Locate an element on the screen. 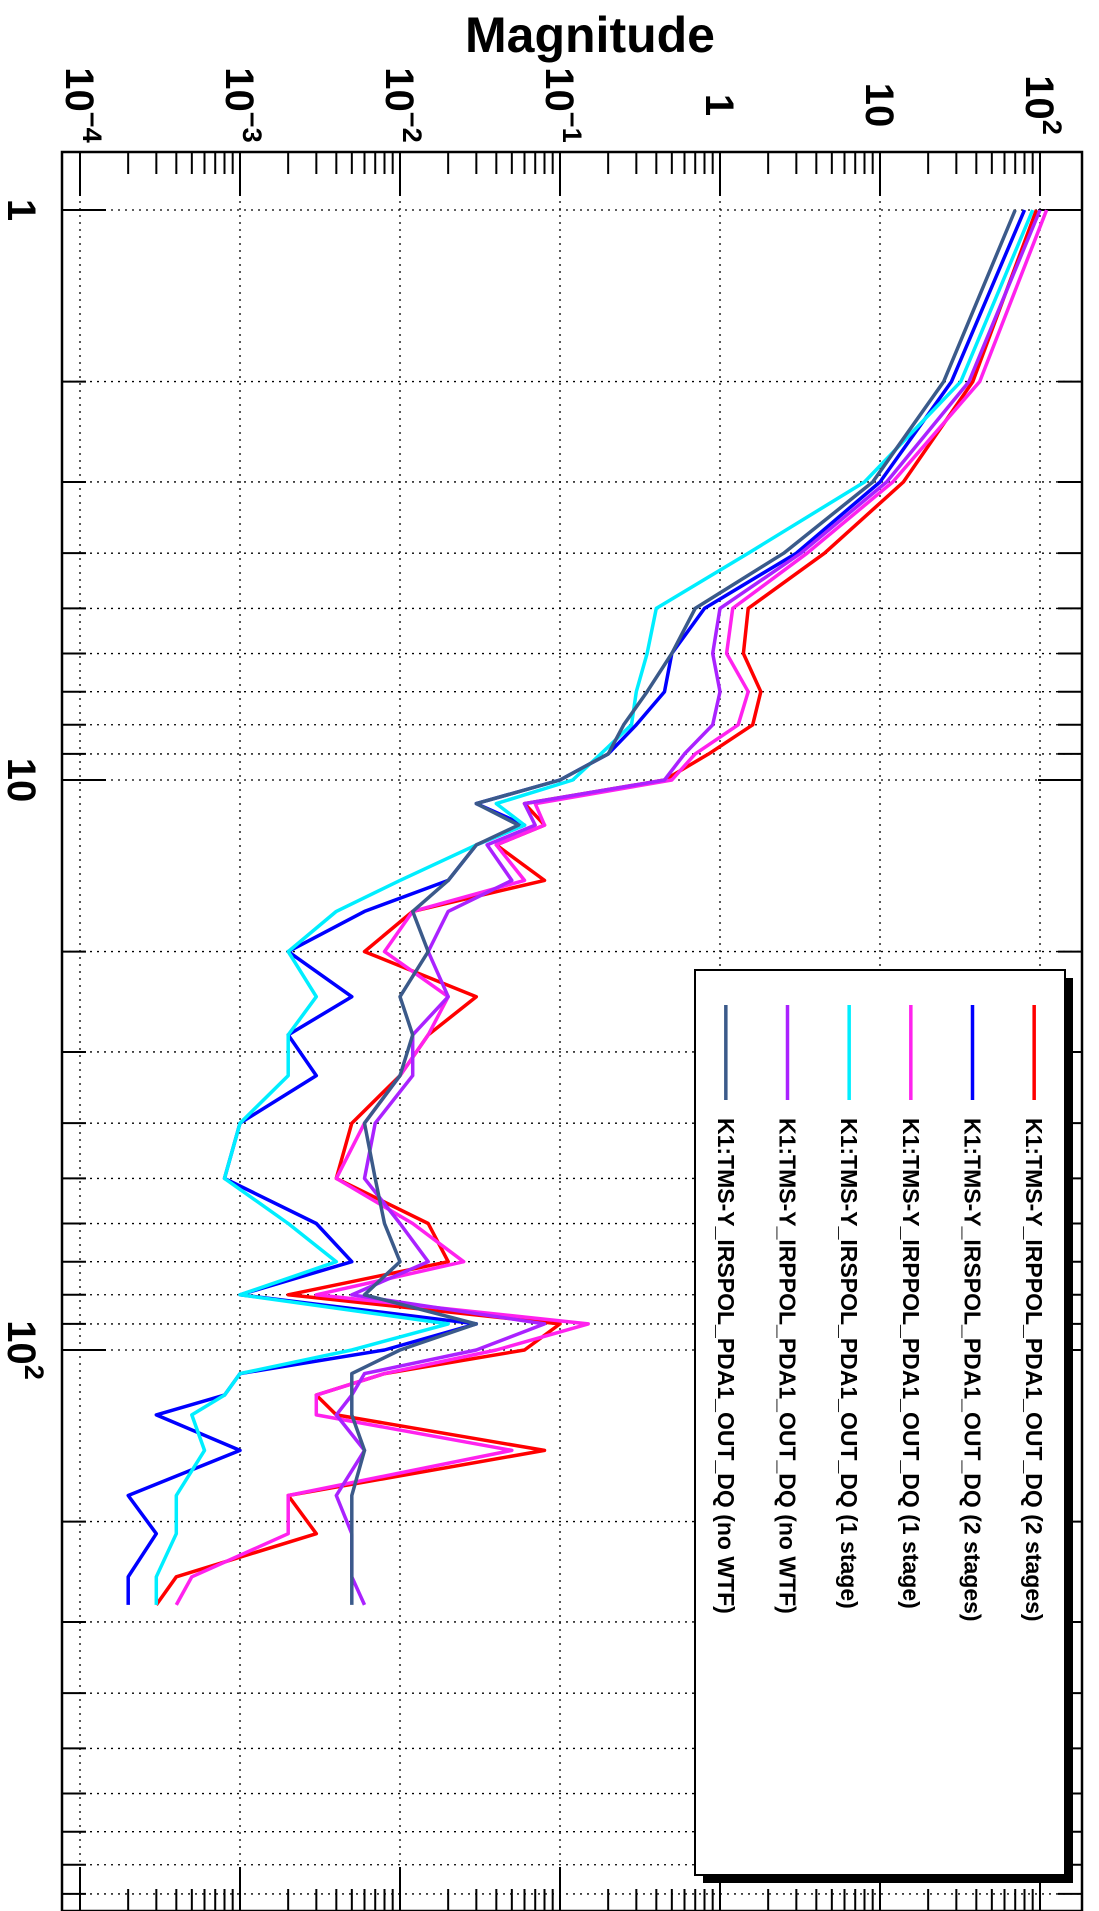  y-tick-label: 10−2 is located at coordinates (402, 105).